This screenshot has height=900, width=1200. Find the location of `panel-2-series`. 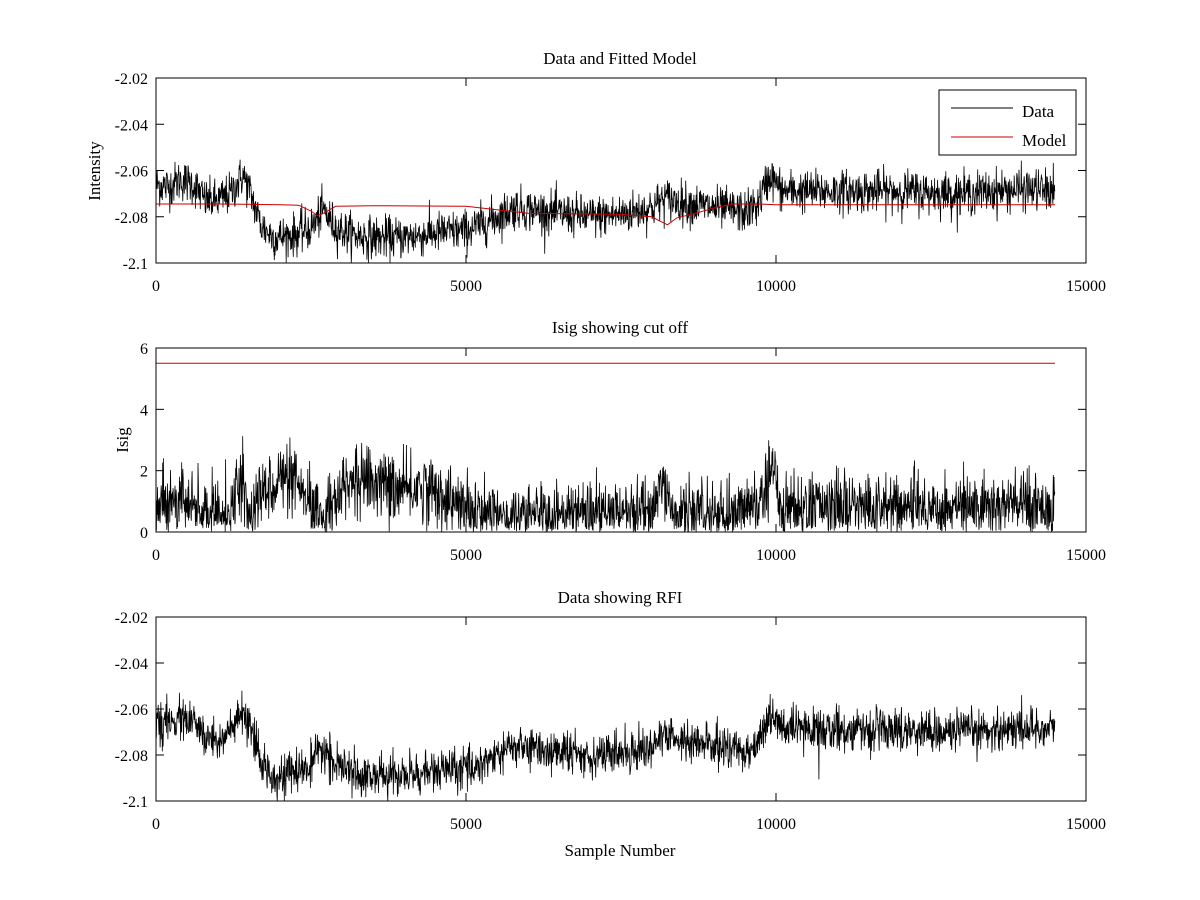

panel-2-series is located at coordinates (605, 447).